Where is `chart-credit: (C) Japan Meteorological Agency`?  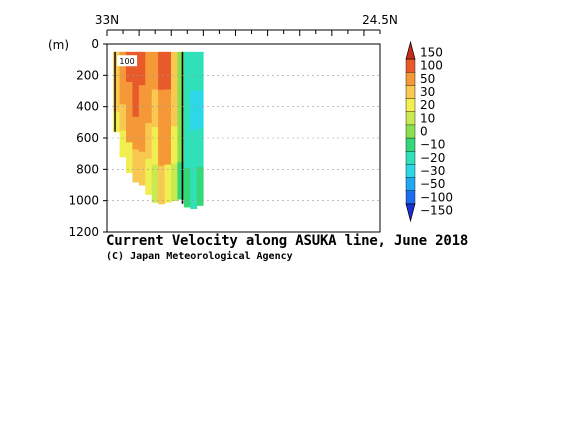 chart-credit: (C) Japan Meteorological Agency is located at coordinates (199, 256).